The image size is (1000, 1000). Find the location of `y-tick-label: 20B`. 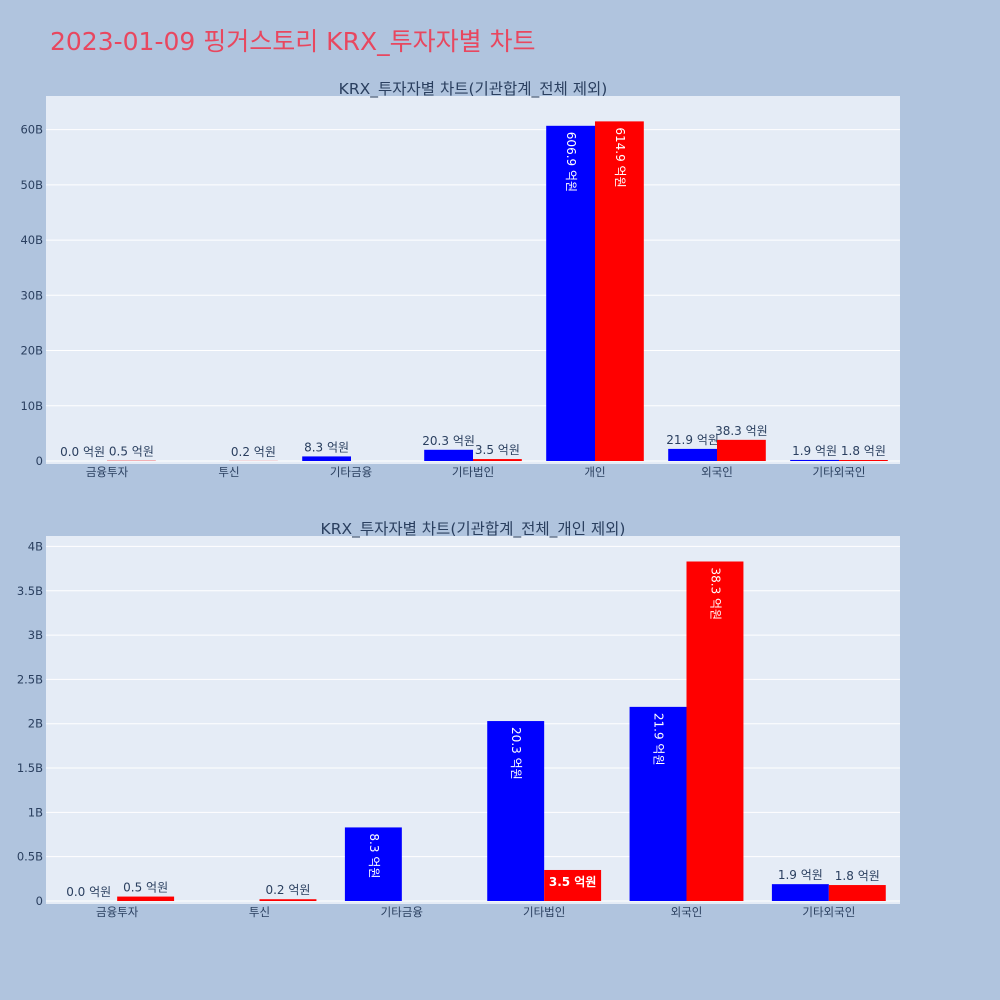

y-tick-label: 20B is located at coordinates (31, 351).